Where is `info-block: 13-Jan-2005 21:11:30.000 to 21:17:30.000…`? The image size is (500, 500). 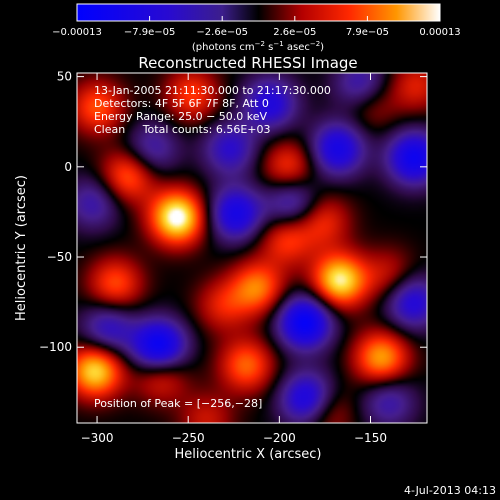
info-block: 13-Jan-2005 21:11:30.000 to 21:17:30.000… is located at coordinates (212, 110).